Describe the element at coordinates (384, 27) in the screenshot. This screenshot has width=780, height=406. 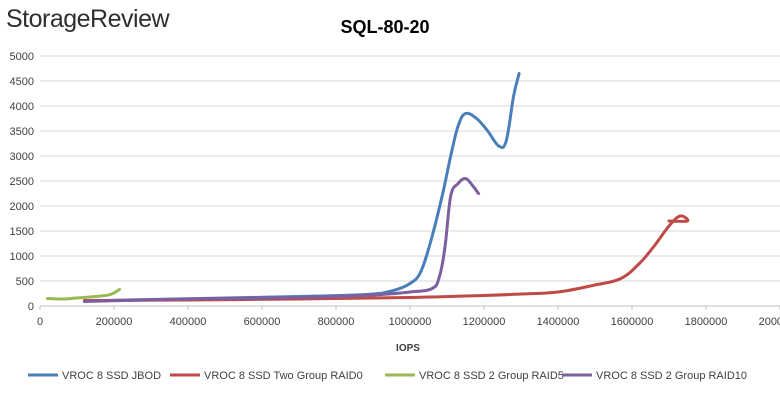
I see `chart-title: SQL-80-20` at that location.